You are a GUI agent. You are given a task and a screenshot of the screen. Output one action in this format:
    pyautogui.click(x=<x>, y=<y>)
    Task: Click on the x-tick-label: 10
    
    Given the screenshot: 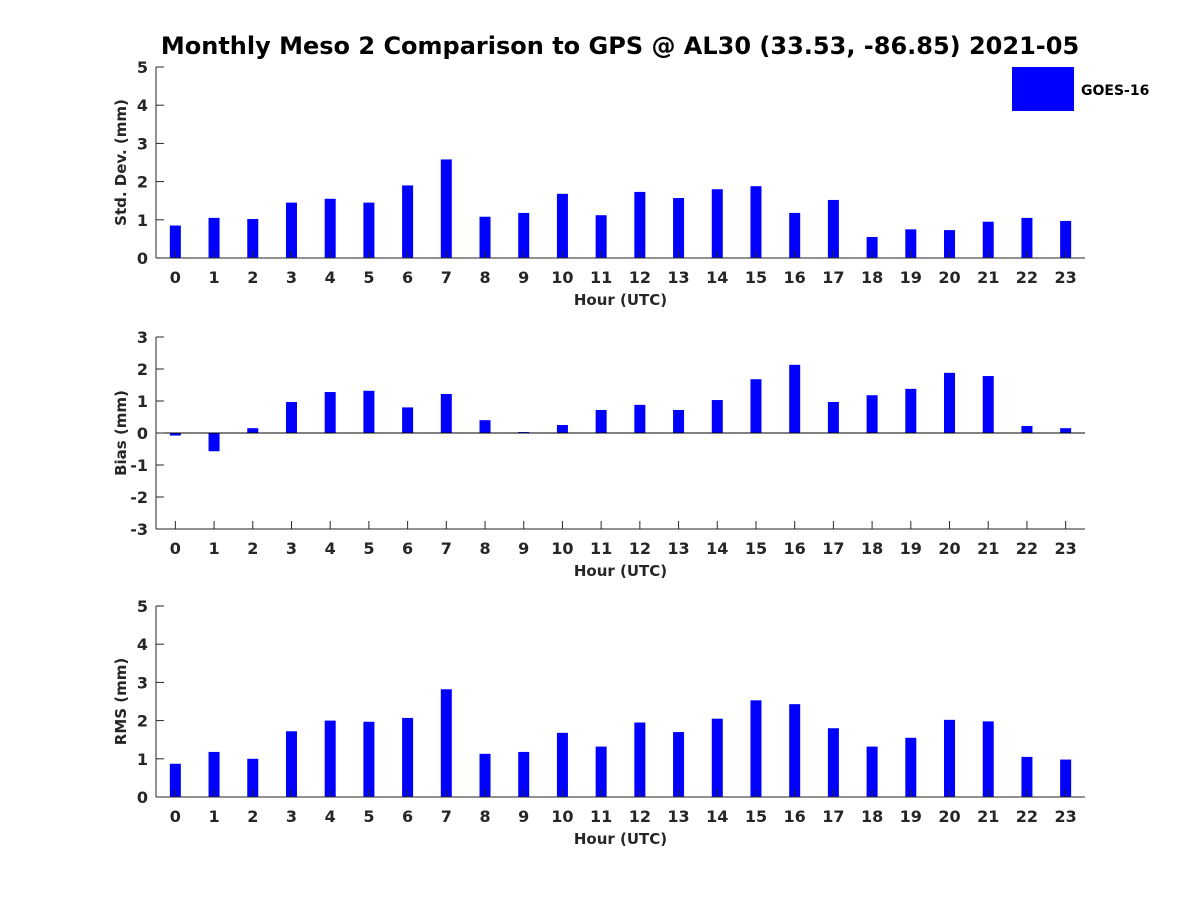 What is the action you would take?
    pyautogui.click(x=562, y=548)
    